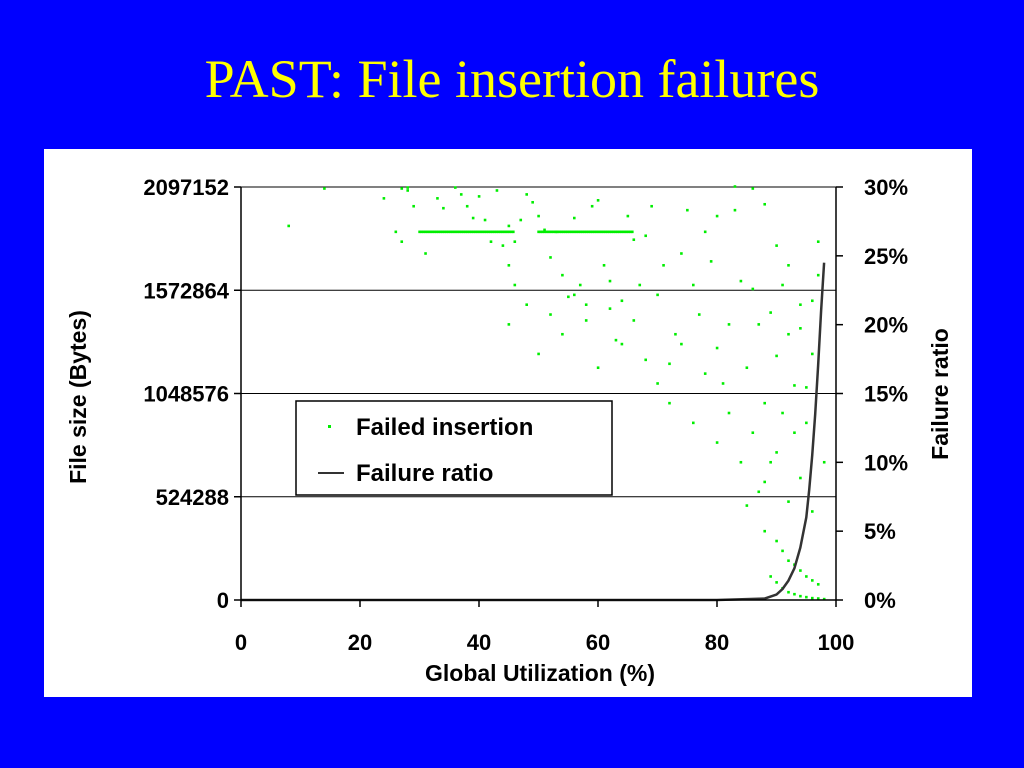 The image size is (1024, 768). What do you see at coordinates (360, 642) in the screenshot?
I see `x-tick-label: 20` at bounding box center [360, 642].